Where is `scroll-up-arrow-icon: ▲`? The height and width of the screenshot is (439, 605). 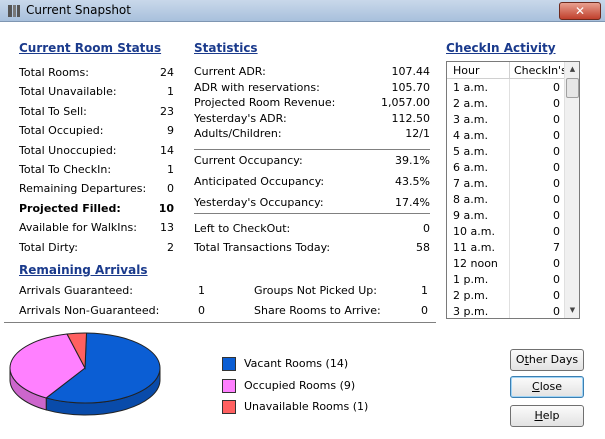
scroll-up-arrow-icon: ▲ is located at coordinates (572, 69).